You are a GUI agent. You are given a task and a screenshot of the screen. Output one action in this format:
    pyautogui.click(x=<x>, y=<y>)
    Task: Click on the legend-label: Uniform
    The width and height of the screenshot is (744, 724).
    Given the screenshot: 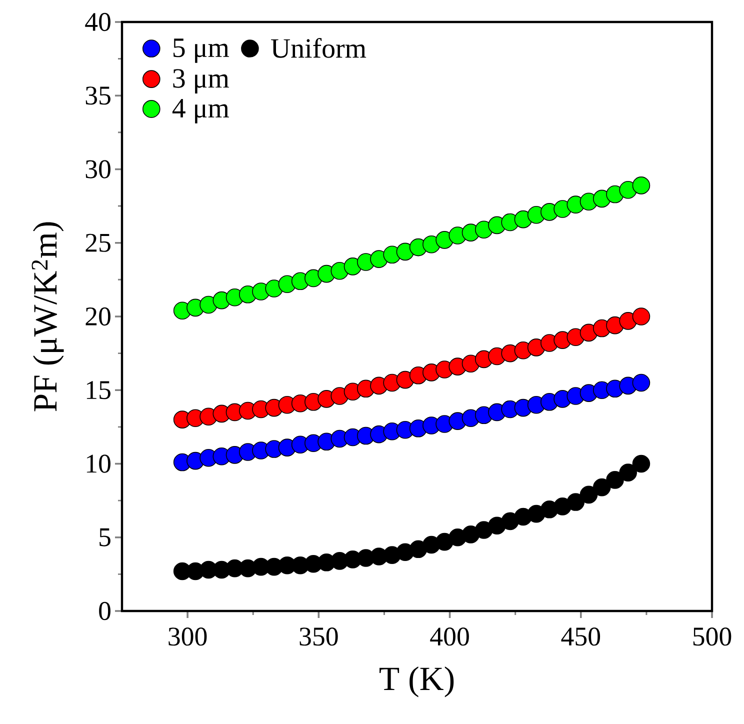 What is the action you would take?
    pyautogui.click(x=318, y=48)
    